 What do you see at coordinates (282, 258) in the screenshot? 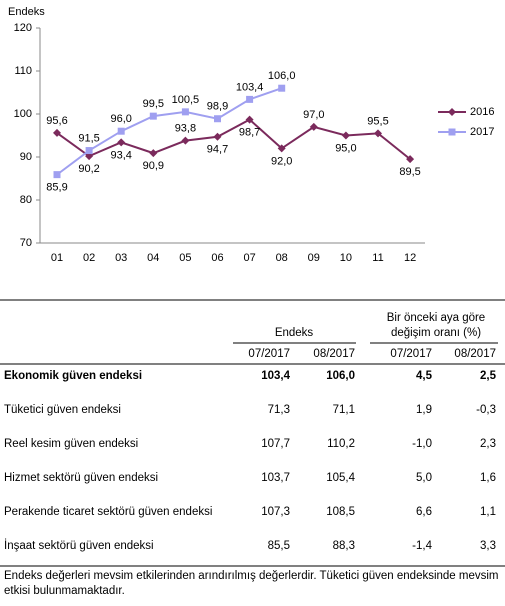
I see `x-tick-label: 08` at bounding box center [282, 258].